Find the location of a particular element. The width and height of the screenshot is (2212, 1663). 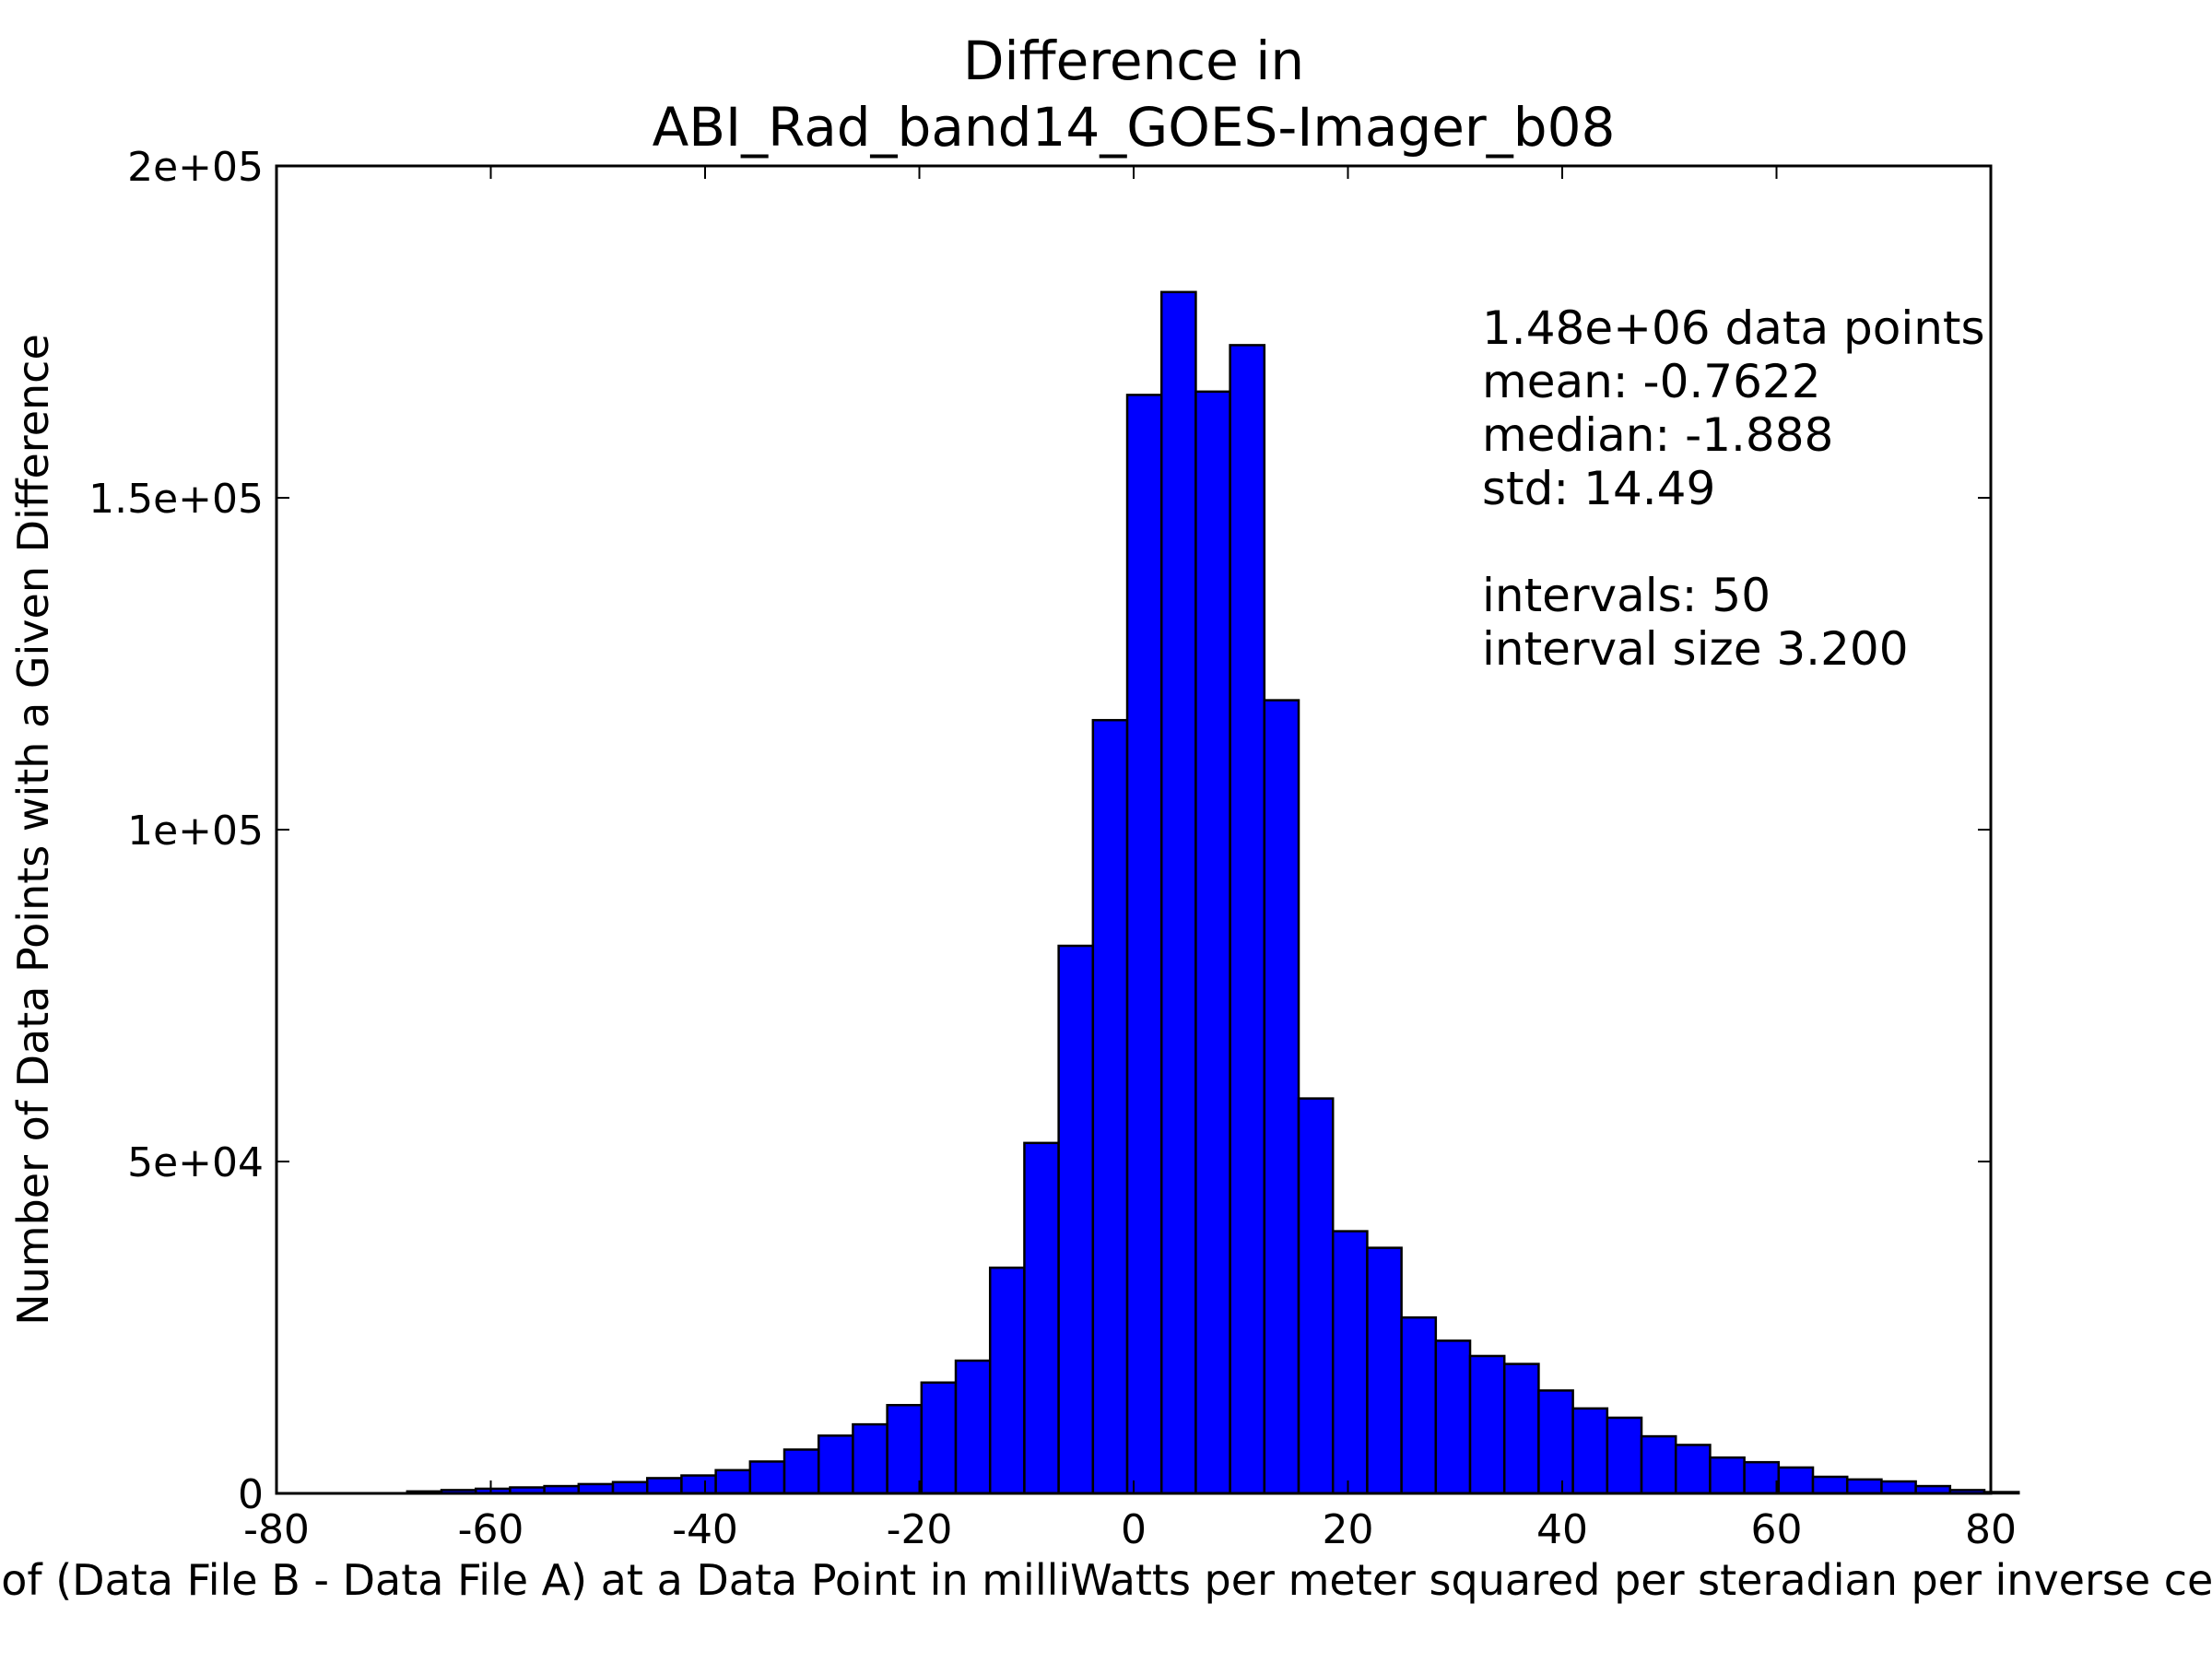

y-tick-label: 2e+05 is located at coordinates (195, 167).